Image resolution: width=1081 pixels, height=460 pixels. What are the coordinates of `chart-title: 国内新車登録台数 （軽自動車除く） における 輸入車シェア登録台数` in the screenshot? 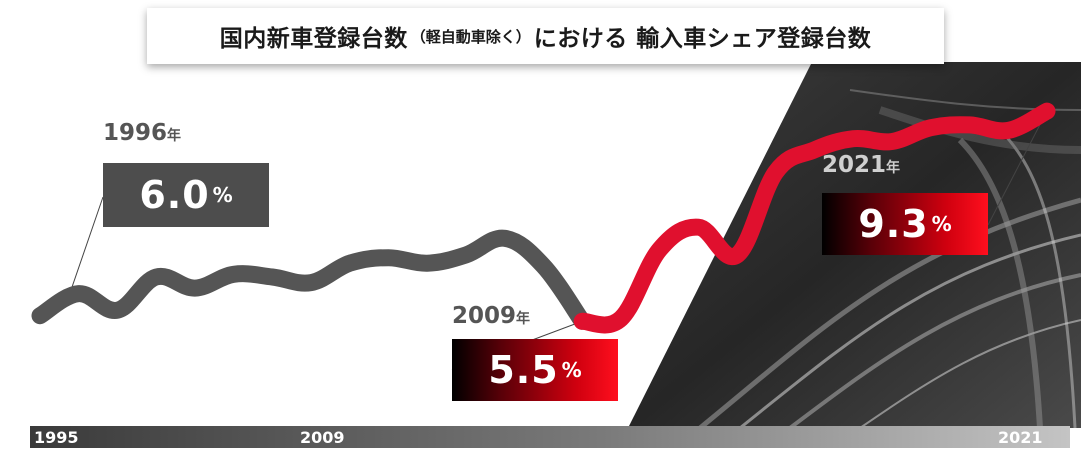 It's located at (545, 36).